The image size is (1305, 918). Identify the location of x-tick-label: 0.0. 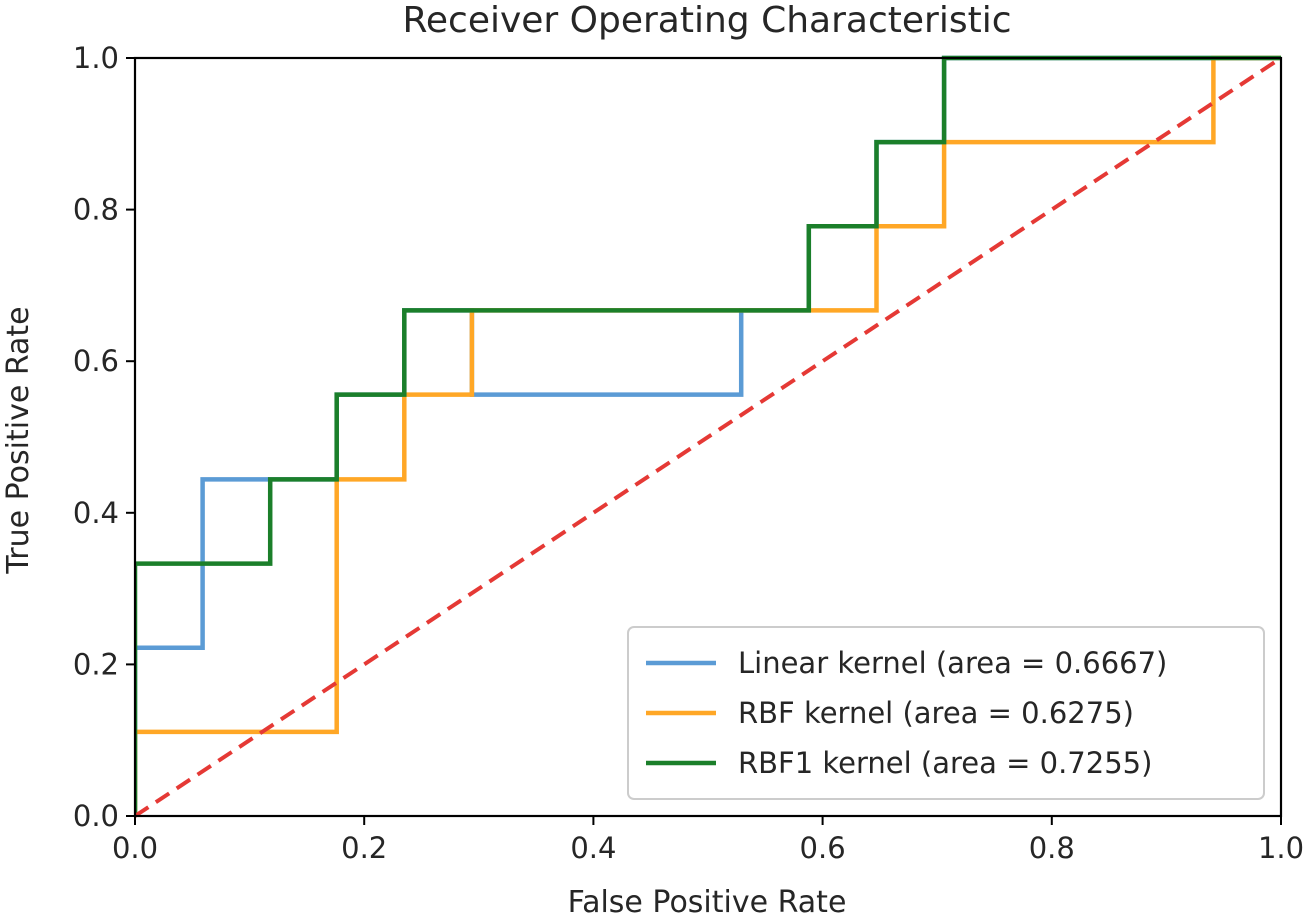
(135, 848).